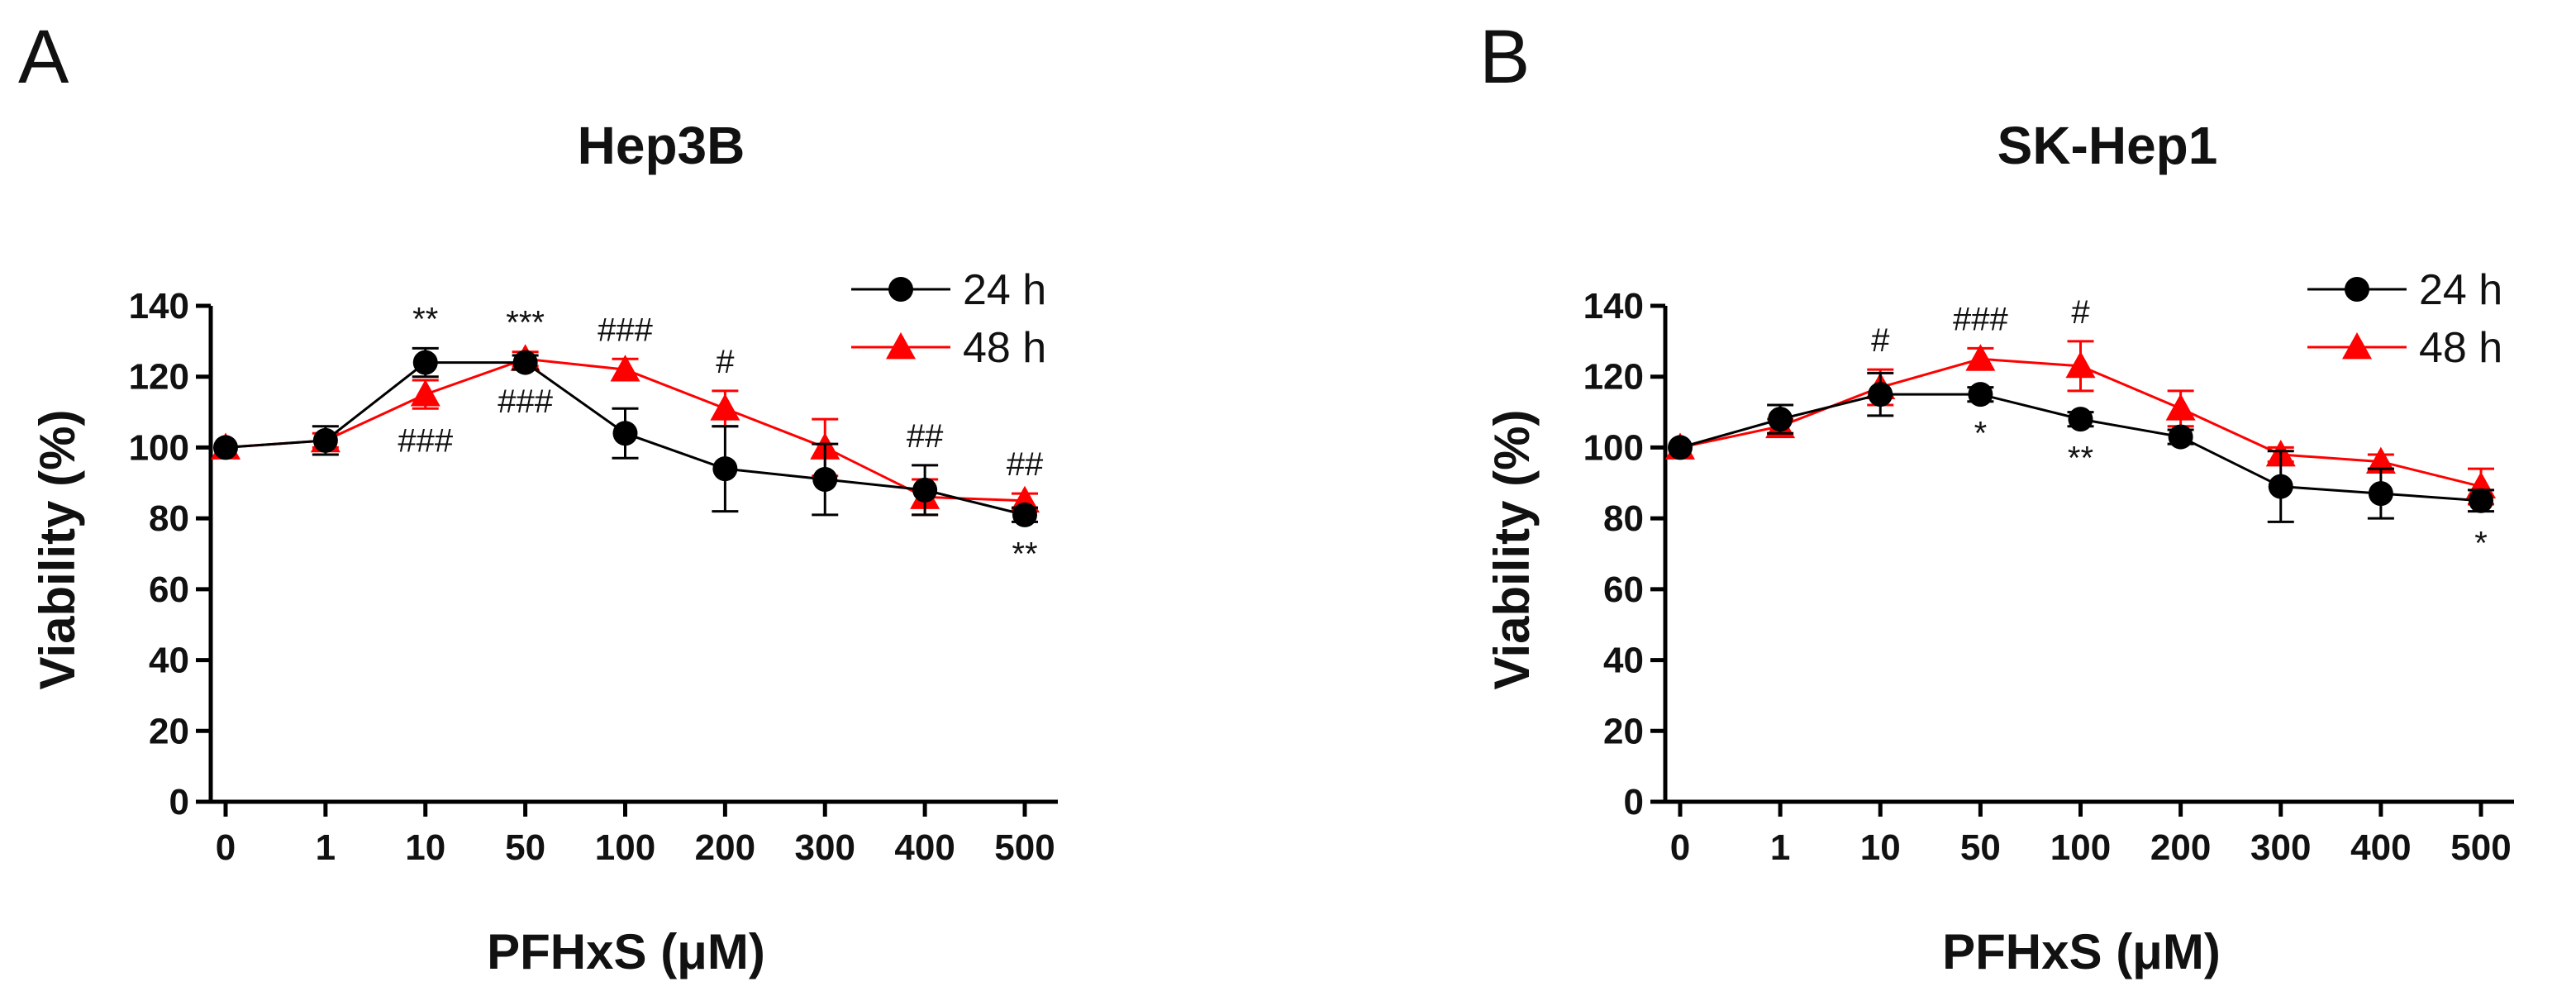 The width and height of the screenshot is (2576, 996). What do you see at coordinates (1505, 57) in the screenshot?
I see `panel-label: B` at bounding box center [1505, 57].